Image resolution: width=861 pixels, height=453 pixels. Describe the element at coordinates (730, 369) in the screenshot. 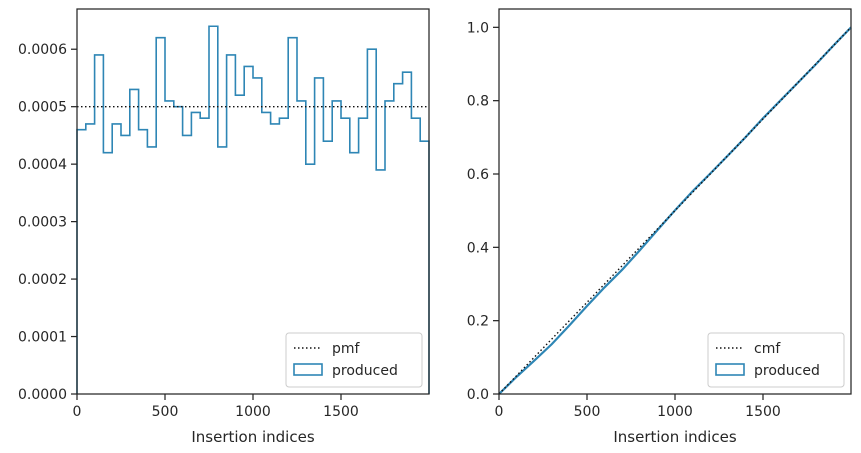

I see `right-legend-produced-swatch` at that location.